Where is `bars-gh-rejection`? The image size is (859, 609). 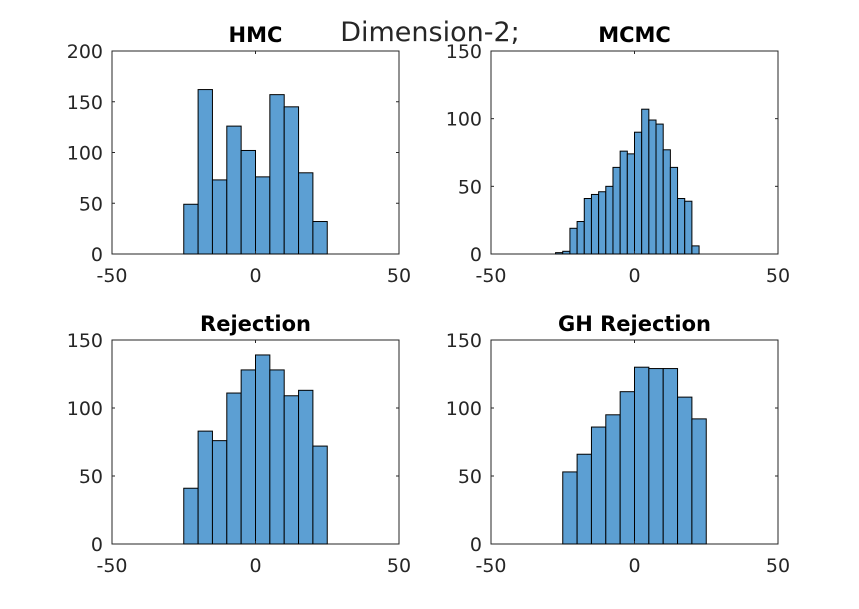 bars-gh-rejection is located at coordinates (634, 455).